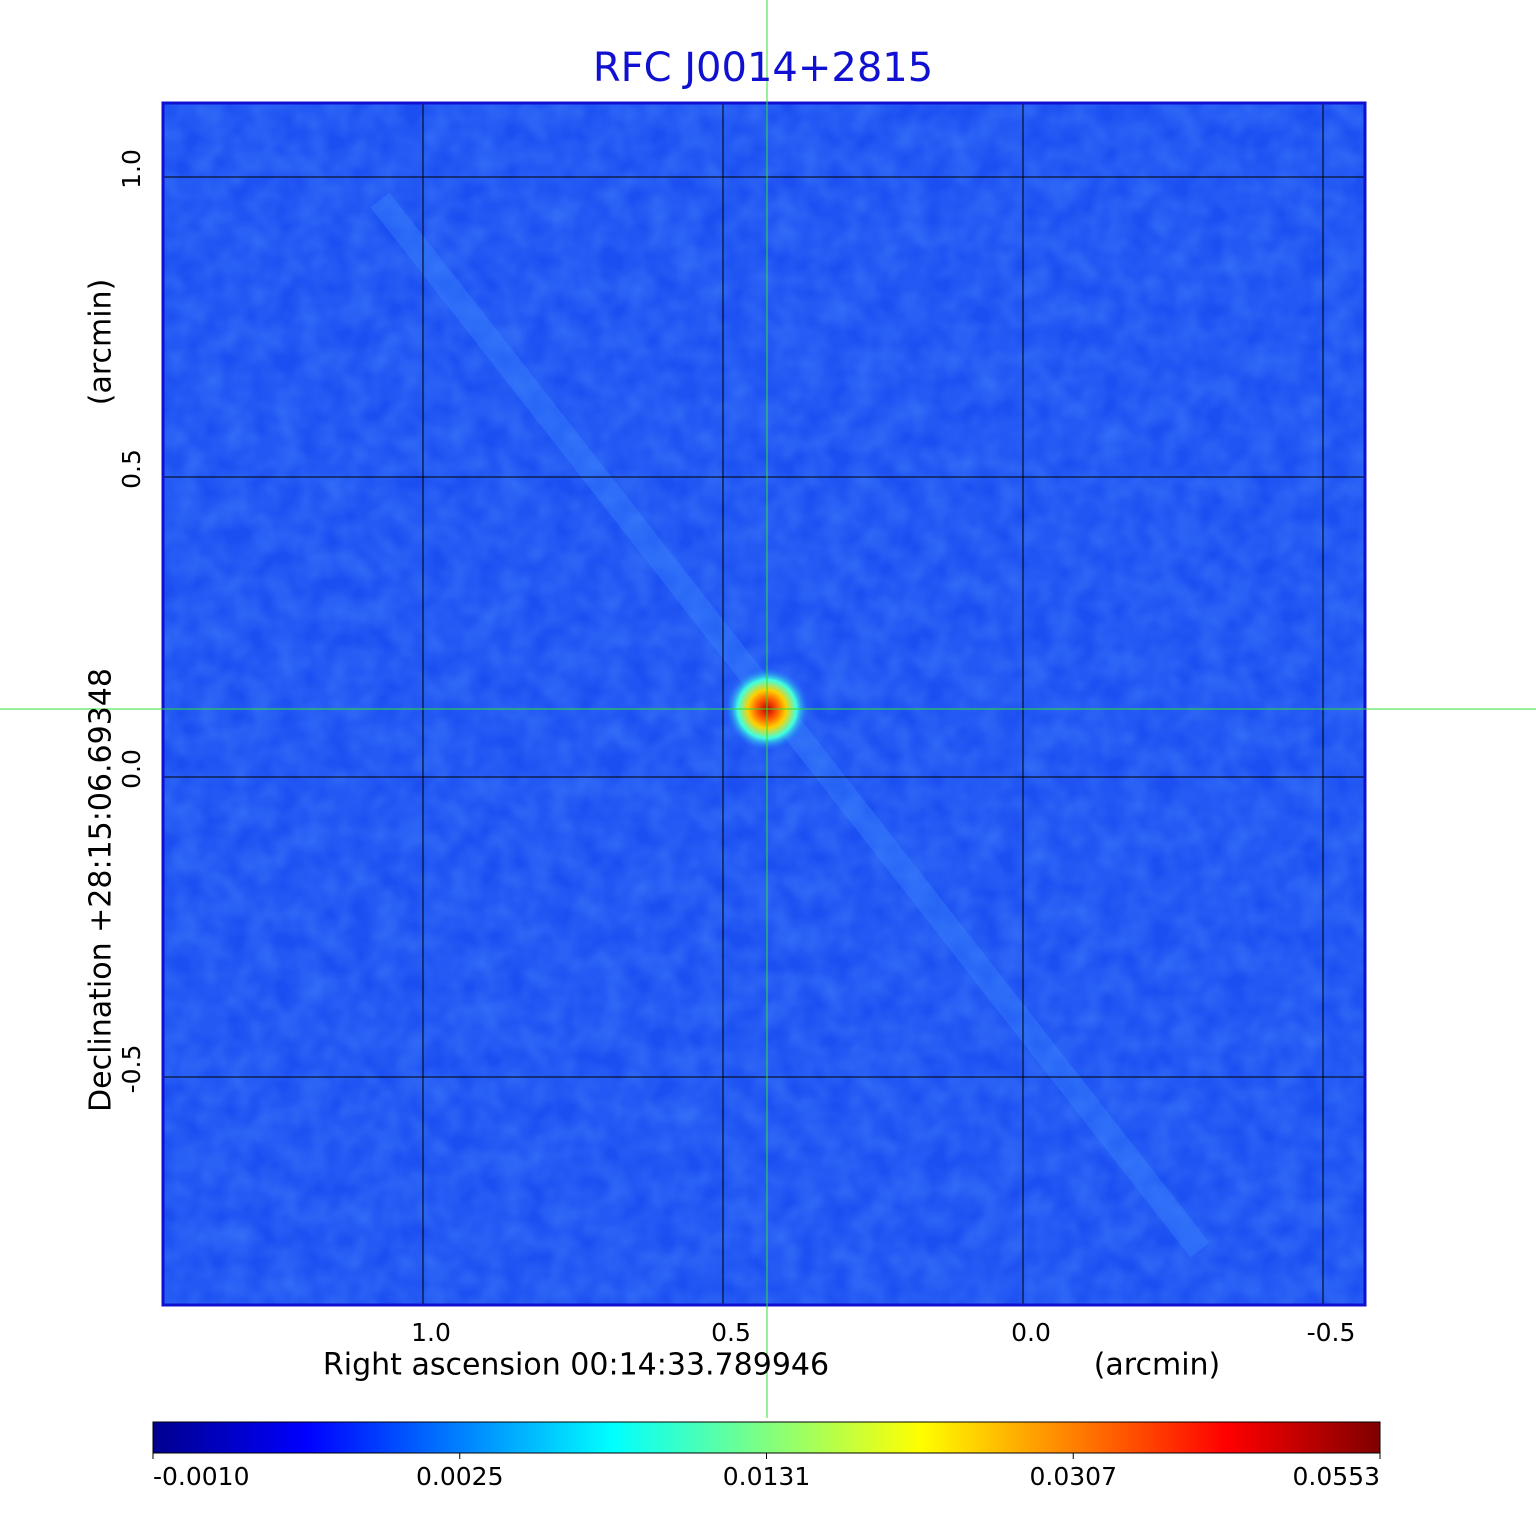  What do you see at coordinates (1336, 1476) in the screenshot?
I see `colorbar-tick-label: 0.0553` at bounding box center [1336, 1476].